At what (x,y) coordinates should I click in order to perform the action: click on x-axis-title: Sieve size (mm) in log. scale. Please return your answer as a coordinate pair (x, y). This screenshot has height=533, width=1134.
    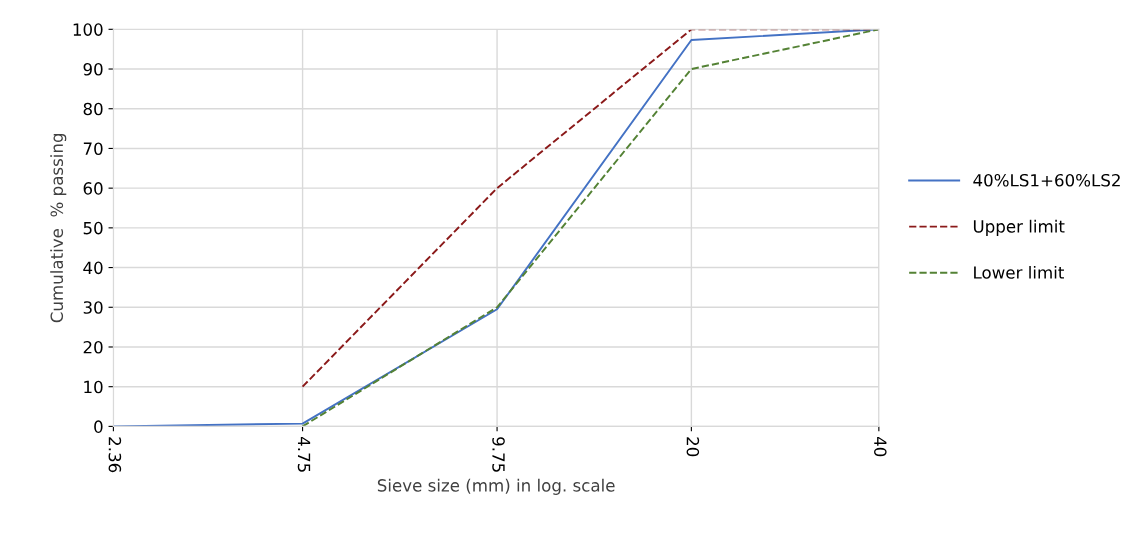
    Looking at the image, I should click on (496, 486).